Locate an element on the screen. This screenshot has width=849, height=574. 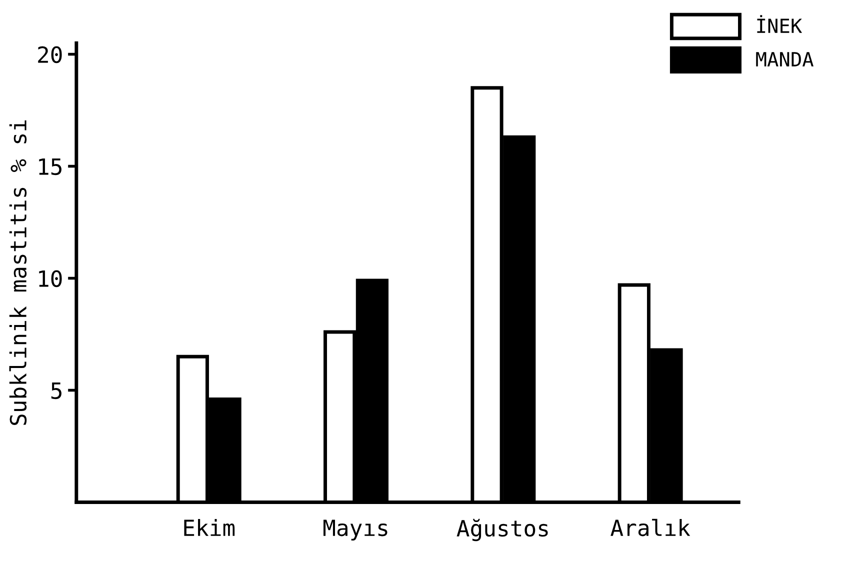
legend-label: MANDA is located at coordinates (785, 59).